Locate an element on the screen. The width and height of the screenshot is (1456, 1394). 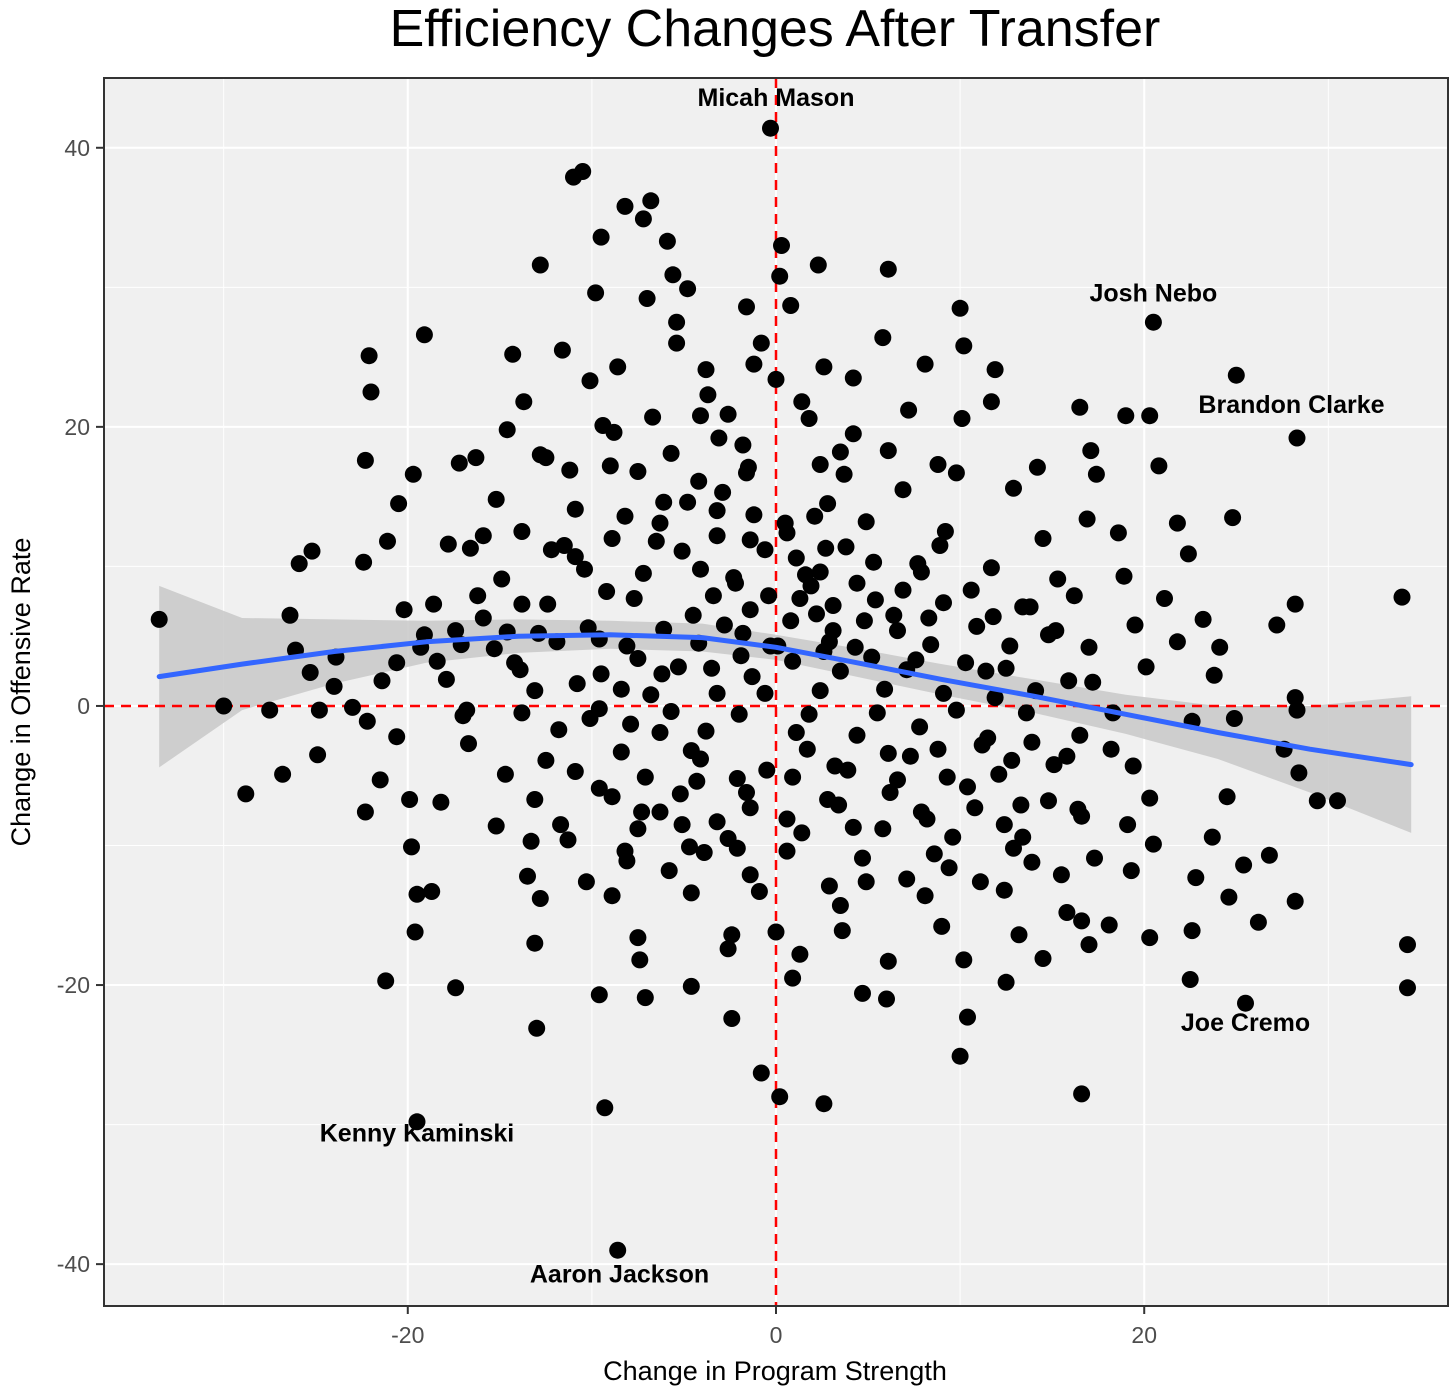
player-label: Micah Mason is located at coordinates (776, 98).